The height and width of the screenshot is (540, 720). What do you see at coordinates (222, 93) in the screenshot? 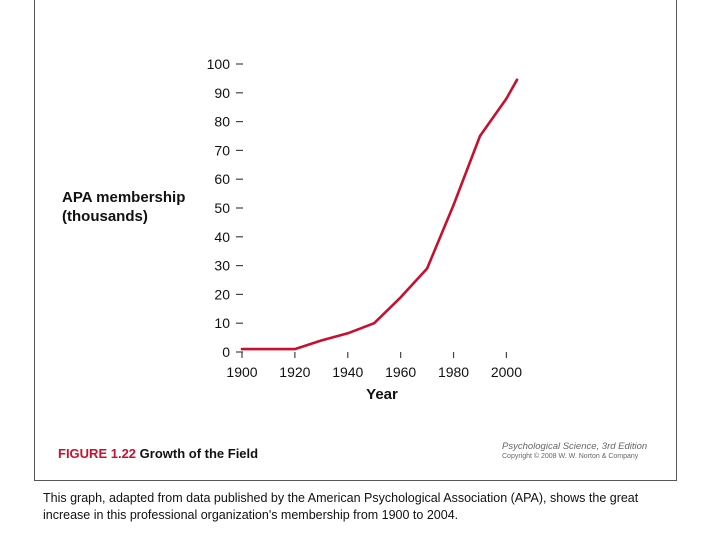
I see `y-tick-label: 90` at bounding box center [222, 93].